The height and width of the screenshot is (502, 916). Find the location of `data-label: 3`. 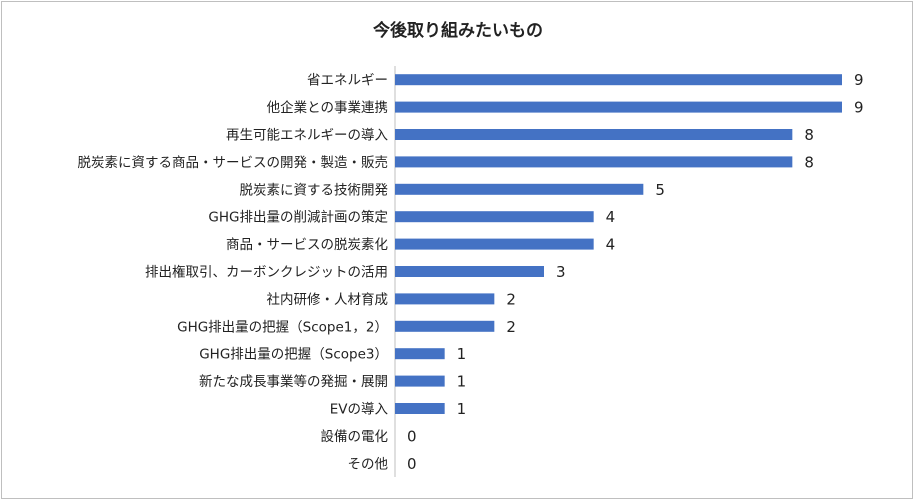

data-label: 3 is located at coordinates (561, 272).